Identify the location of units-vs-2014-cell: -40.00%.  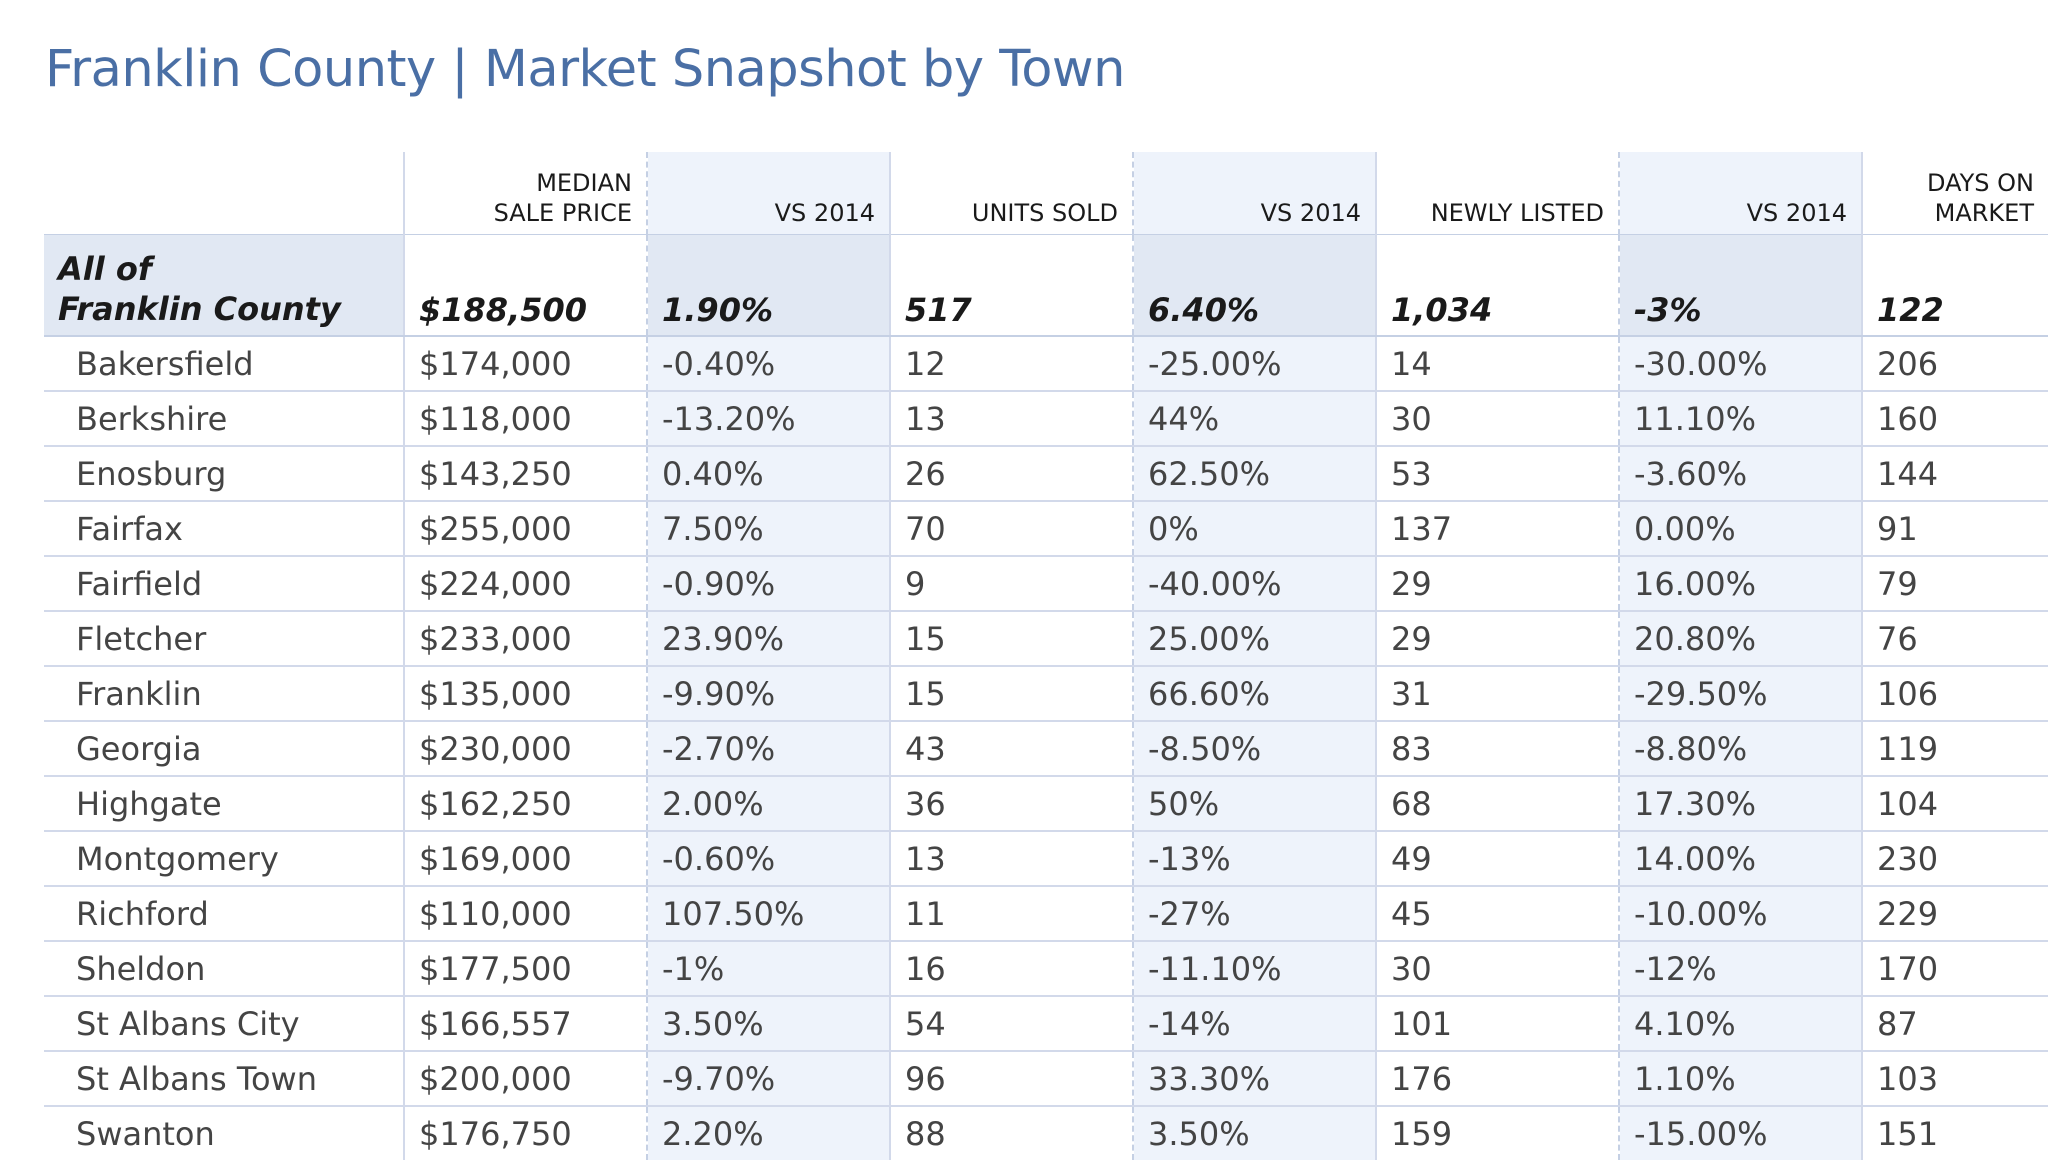
(1254, 584).